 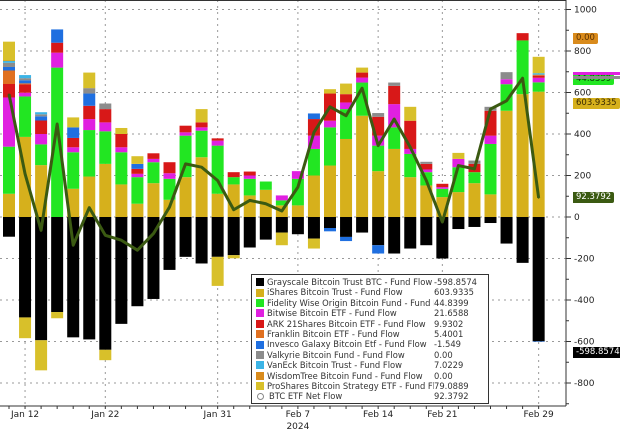 I want to click on y-tick-label: 400, so click(x=582, y=135).